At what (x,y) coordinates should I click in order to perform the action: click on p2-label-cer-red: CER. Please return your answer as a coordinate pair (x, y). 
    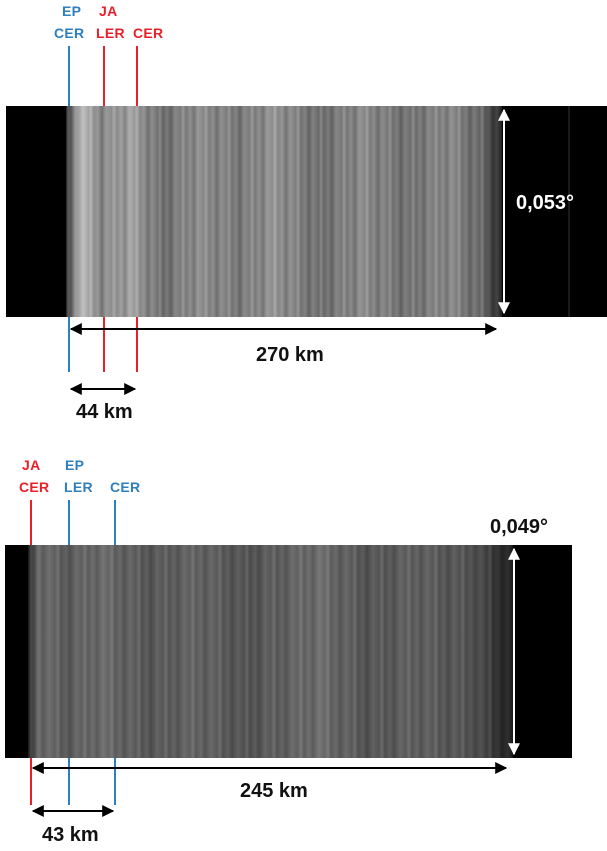
    Looking at the image, I should click on (34, 487).